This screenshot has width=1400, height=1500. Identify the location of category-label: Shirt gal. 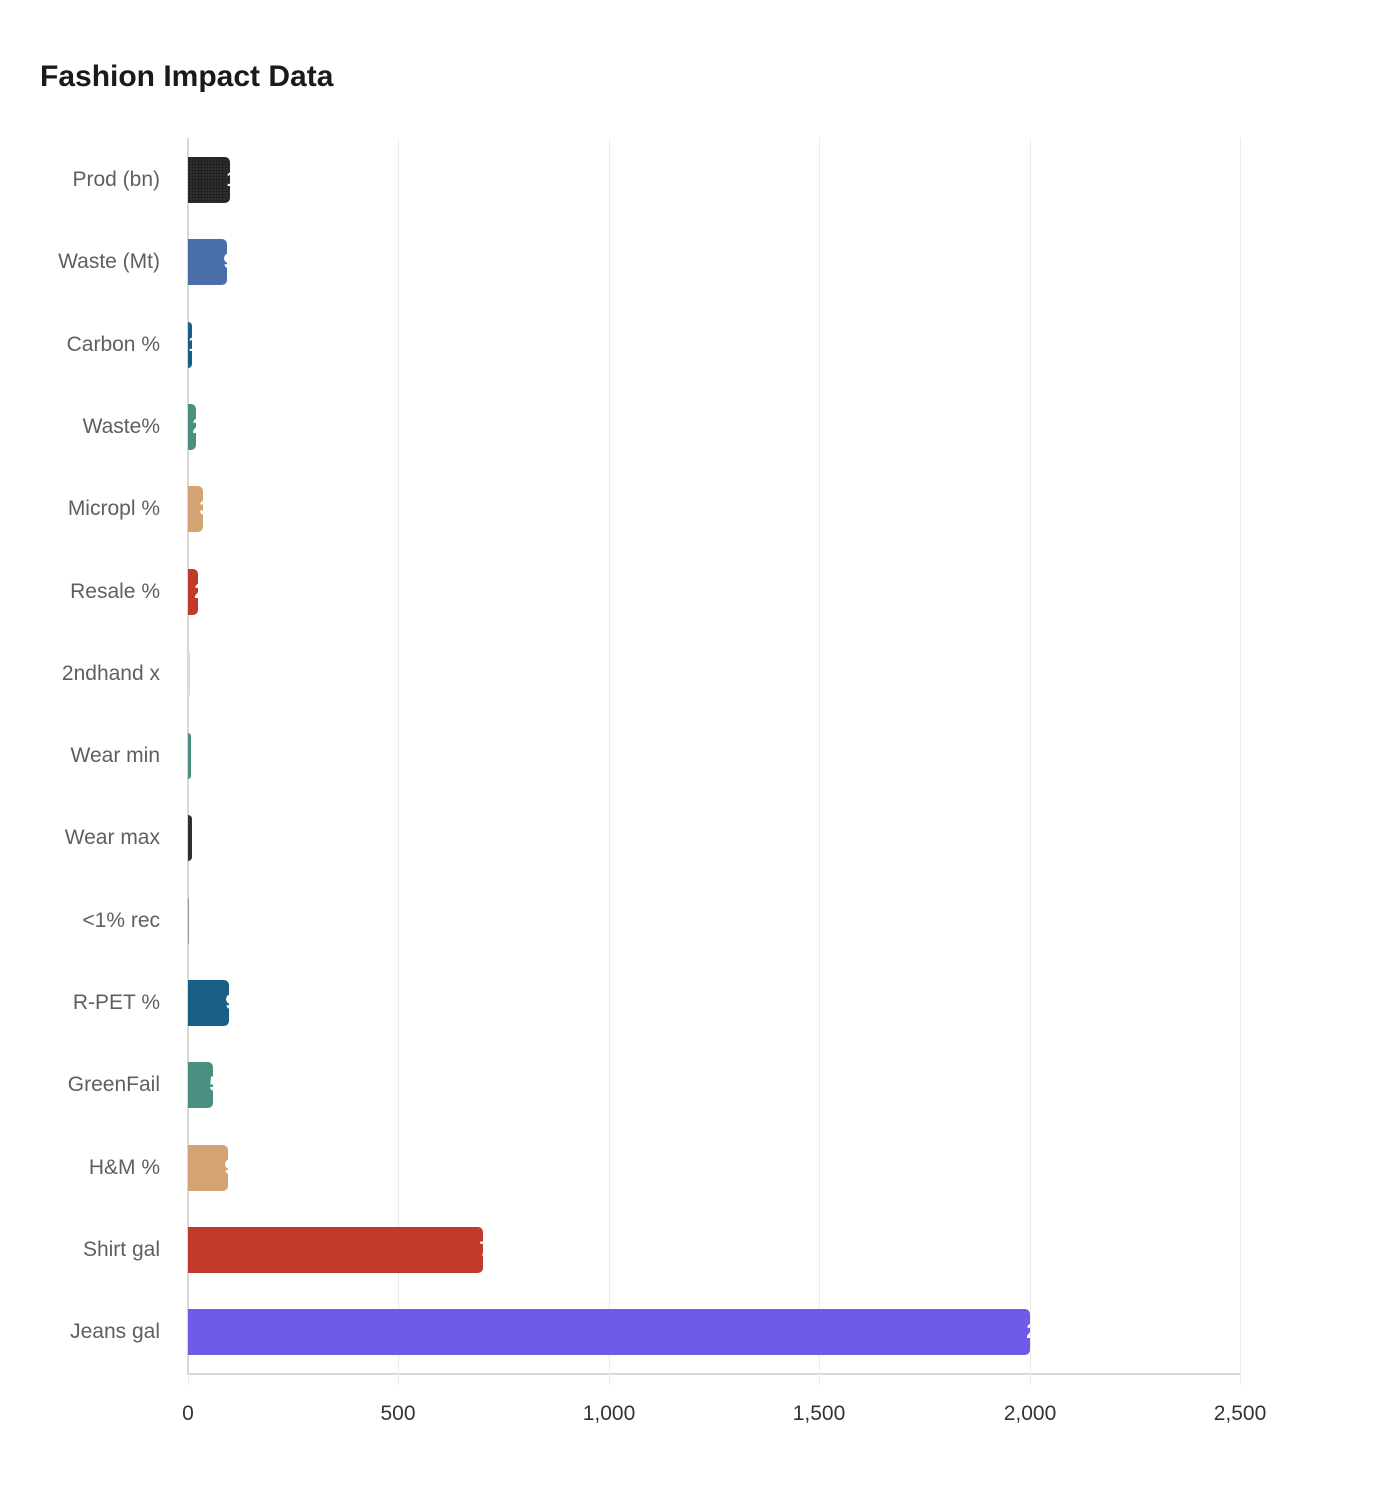
(121, 1249).